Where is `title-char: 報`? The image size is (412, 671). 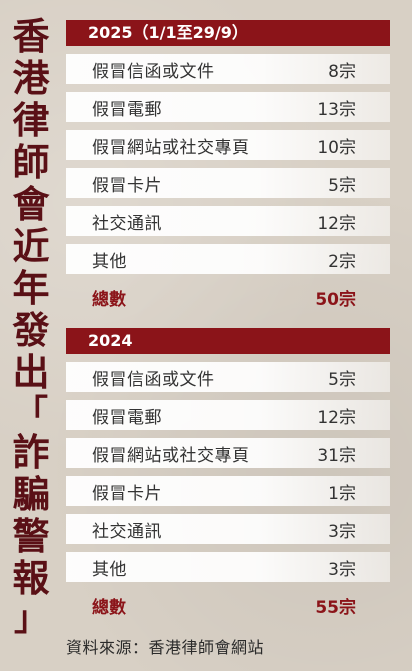
title-char: 報 is located at coordinates (31, 578).